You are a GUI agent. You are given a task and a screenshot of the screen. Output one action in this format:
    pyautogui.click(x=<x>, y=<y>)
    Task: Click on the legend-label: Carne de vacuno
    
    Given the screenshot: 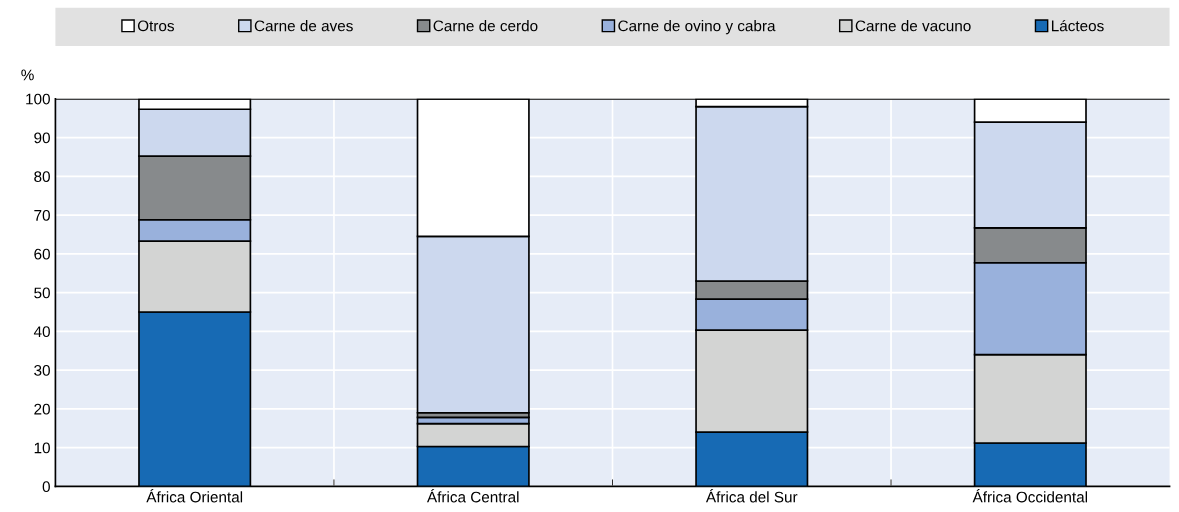 What is the action you would take?
    pyautogui.click(x=913, y=26)
    